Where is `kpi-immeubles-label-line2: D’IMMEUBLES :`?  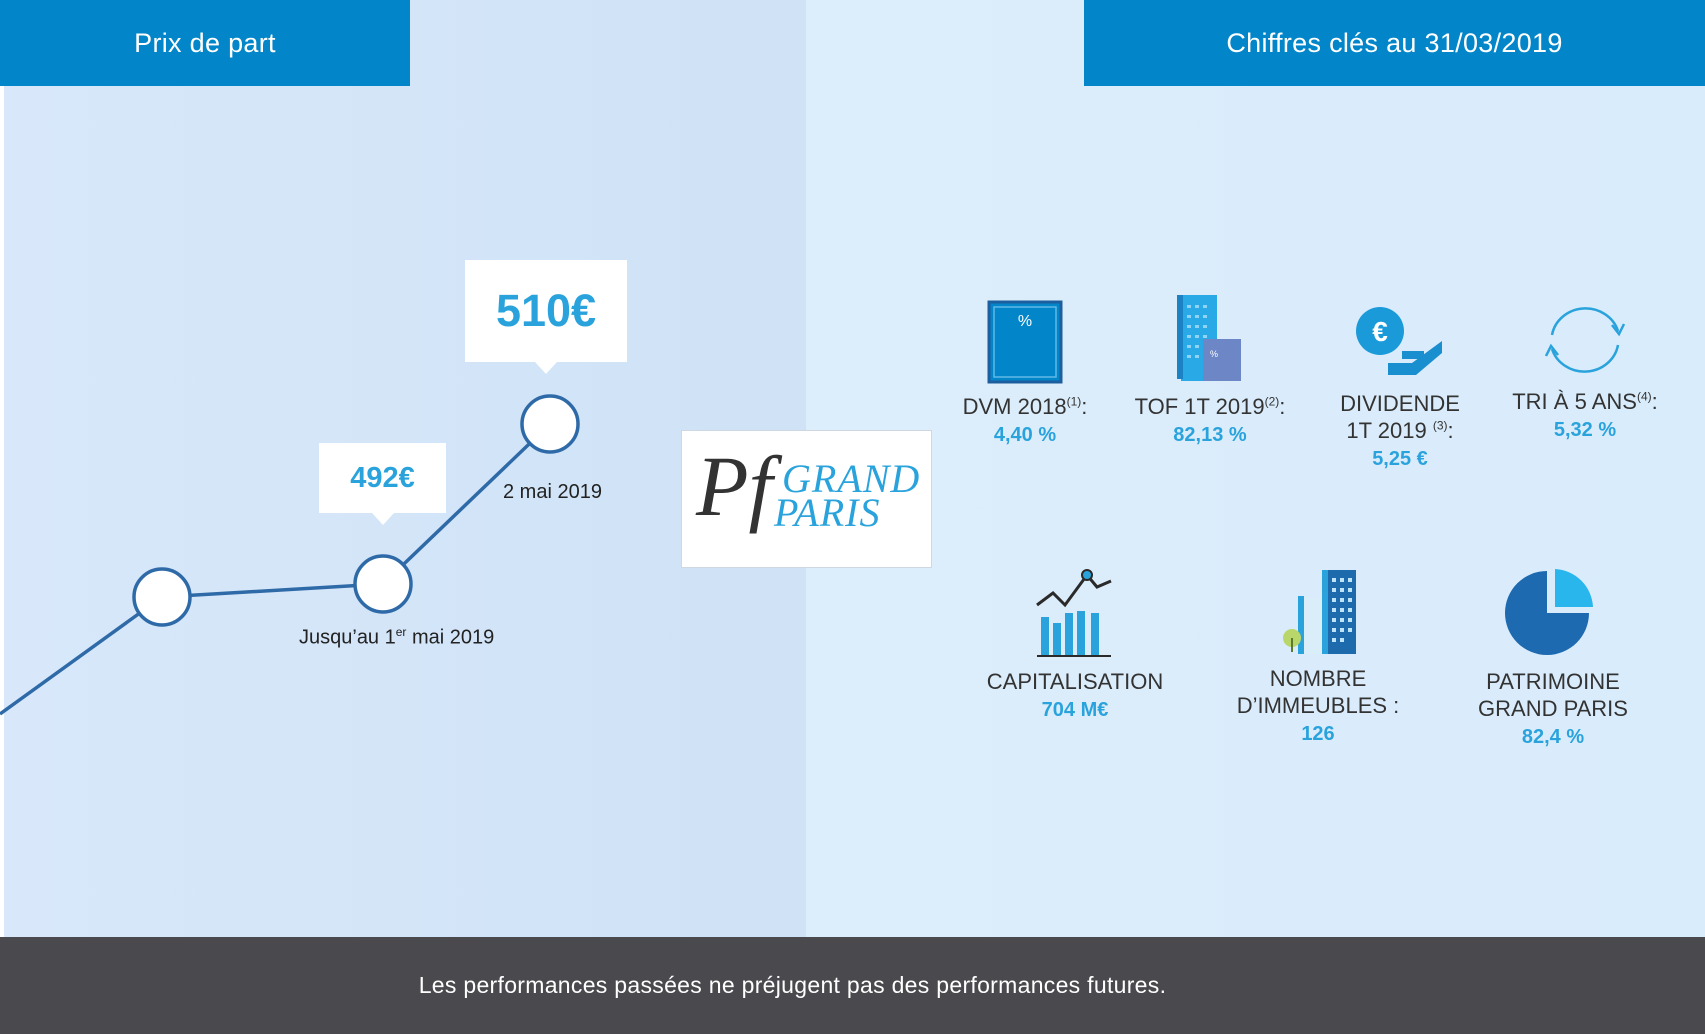 kpi-immeubles-label-line2: D’IMMEUBLES : is located at coordinates (1318, 705).